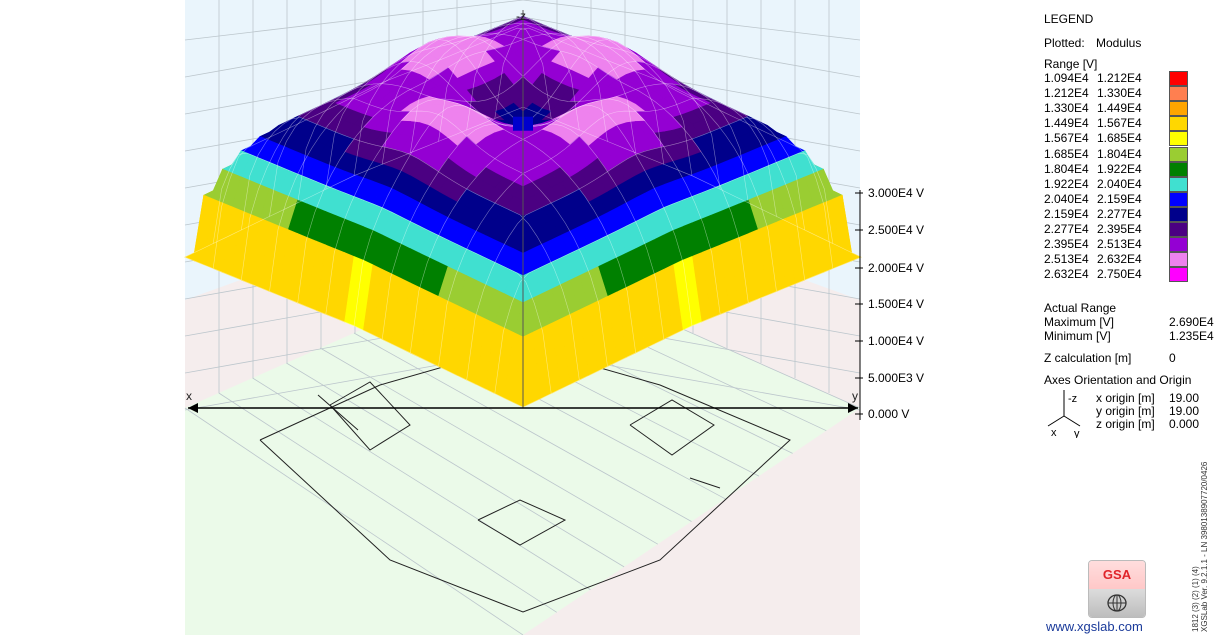  I want to click on actual-range-label: Actual Range, so click(1080, 308).